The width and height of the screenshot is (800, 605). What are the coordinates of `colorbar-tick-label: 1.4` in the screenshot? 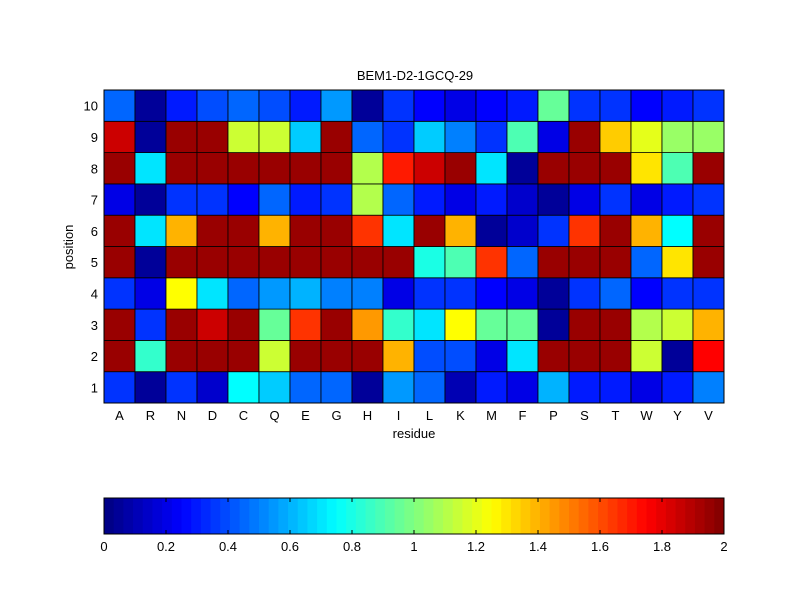 It's located at (538, 546).